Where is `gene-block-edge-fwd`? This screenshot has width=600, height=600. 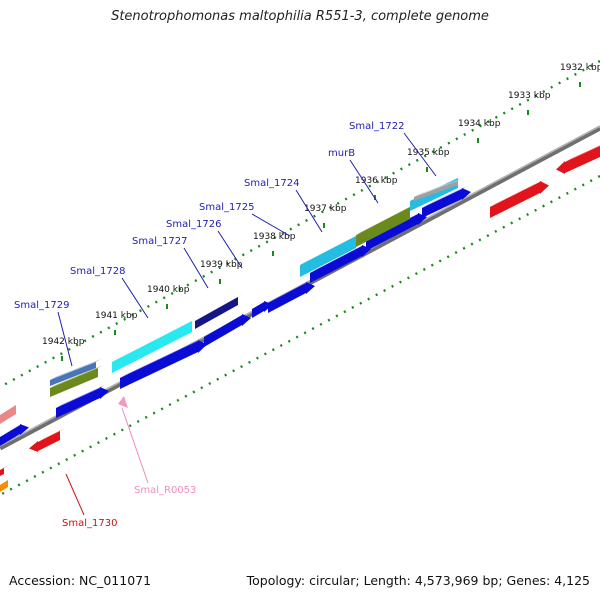 gene-block-edge-fwd is located at coordinates (14, 434).